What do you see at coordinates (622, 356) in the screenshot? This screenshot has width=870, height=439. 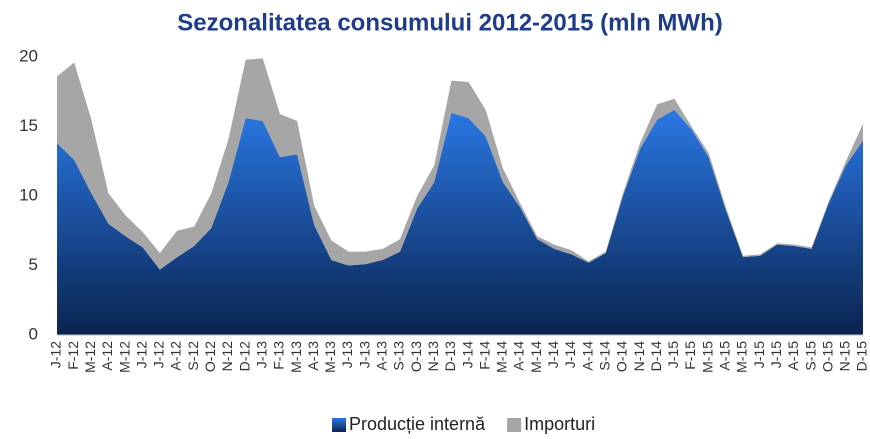 I see `x-tick-label: O-14` at bounding box center [622, 356].